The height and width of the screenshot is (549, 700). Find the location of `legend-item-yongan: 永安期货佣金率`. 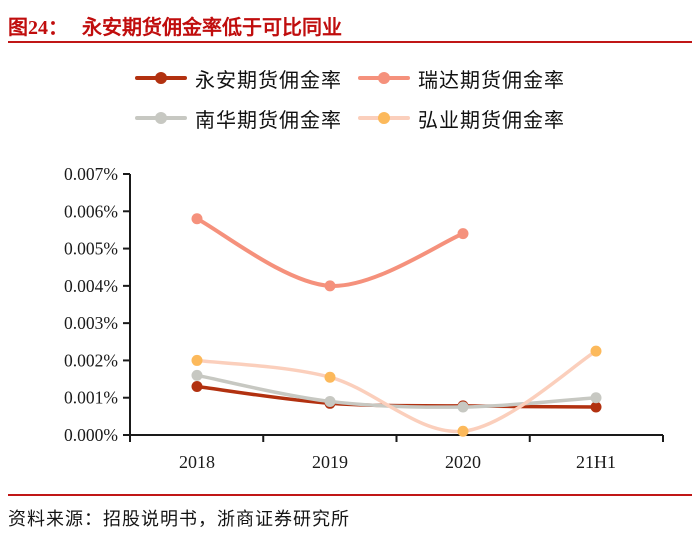

legend-item-yongan: 永安期货佣金率 is located at coordinates (238, 78).